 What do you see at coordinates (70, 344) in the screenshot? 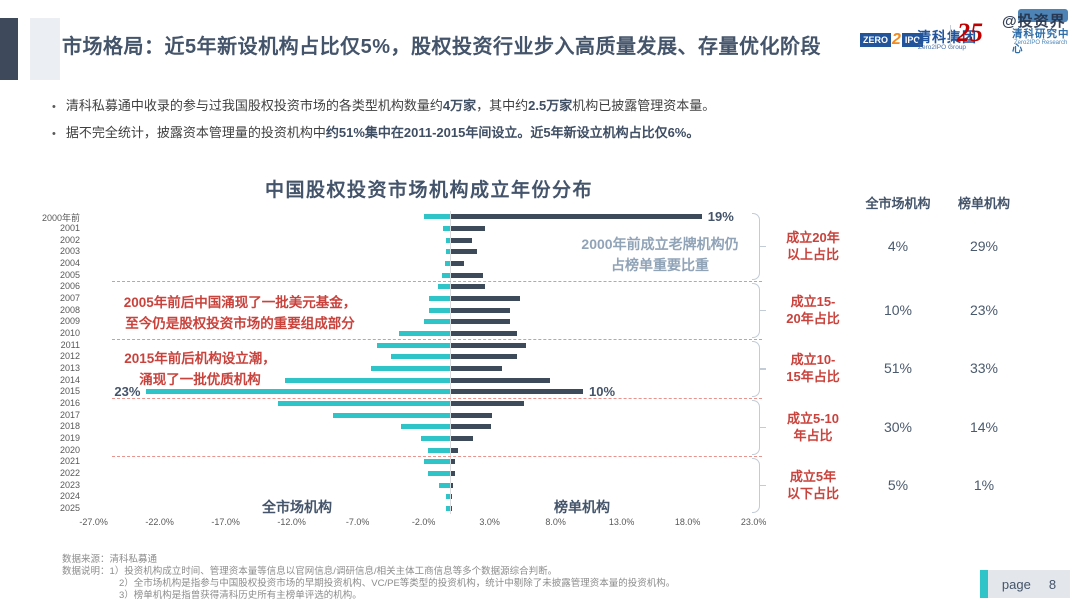
I see `year-label: 2011` at bounding box center [70, 344].